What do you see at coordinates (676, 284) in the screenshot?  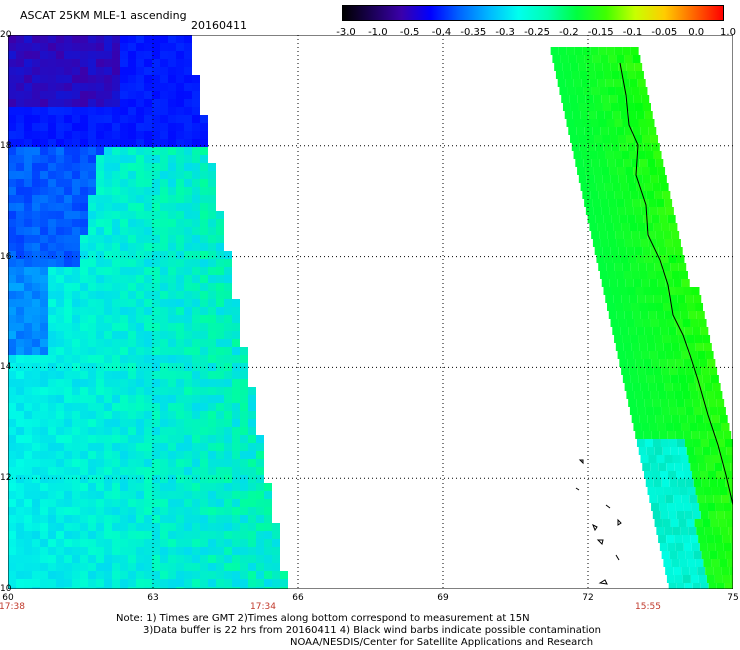 I see `coastline` at bounding box center [676, 284].